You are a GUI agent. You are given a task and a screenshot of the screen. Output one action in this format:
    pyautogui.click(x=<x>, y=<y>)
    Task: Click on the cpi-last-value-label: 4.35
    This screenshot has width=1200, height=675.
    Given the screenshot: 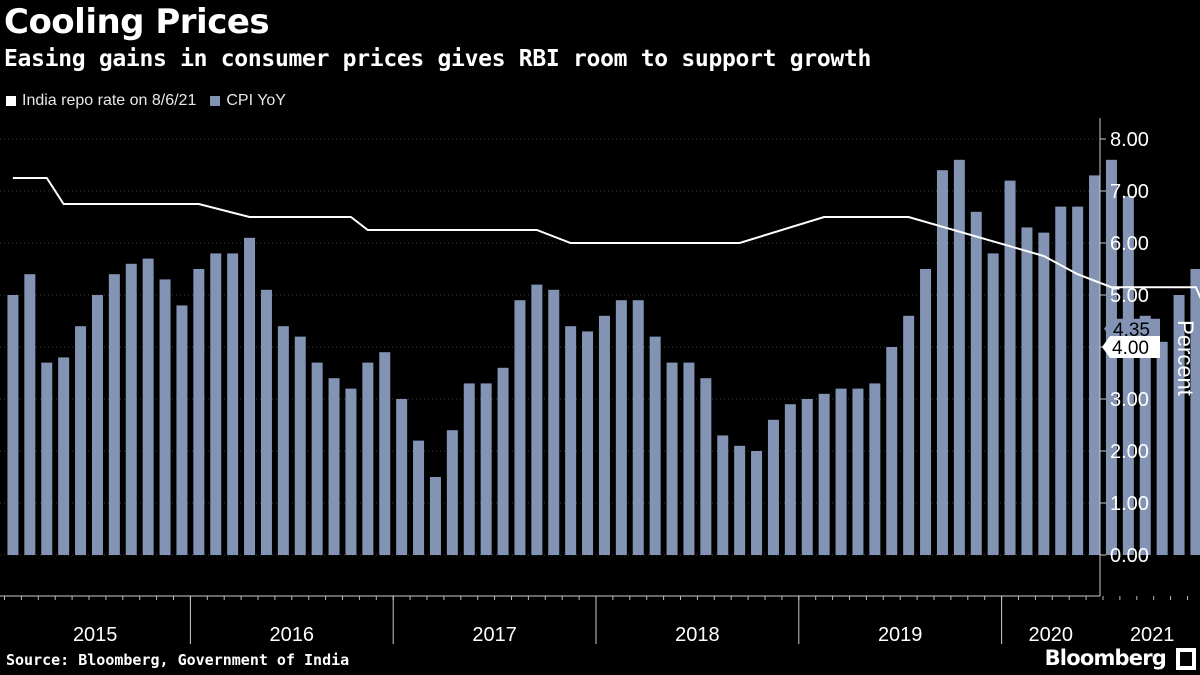 What is the action you would take?
    pyautogui.click(x=1131, y=330)
    